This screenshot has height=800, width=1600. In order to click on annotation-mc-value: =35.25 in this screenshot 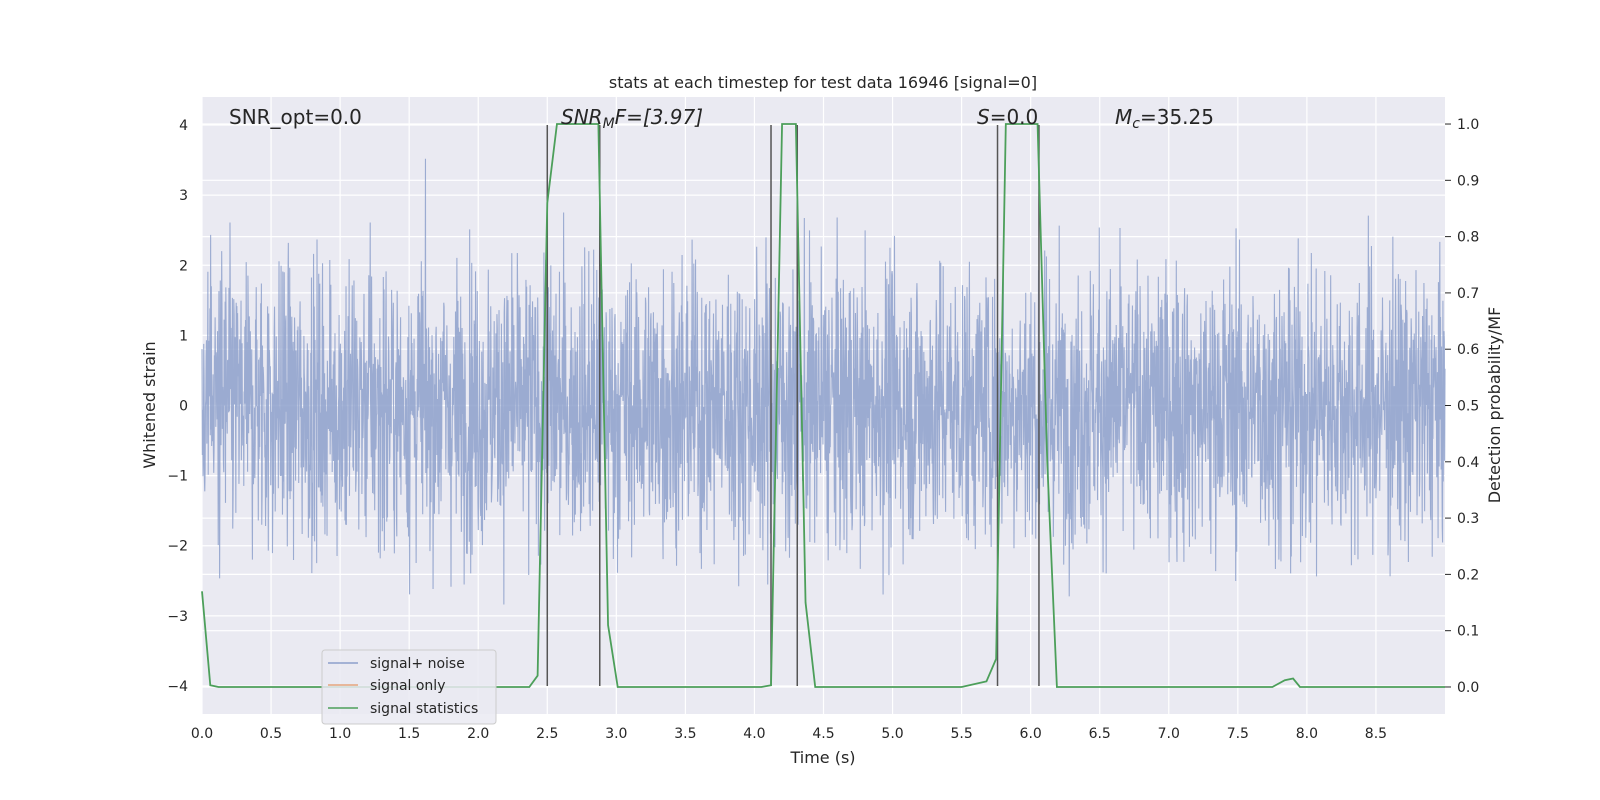, I will do `click(1177, 117)`.